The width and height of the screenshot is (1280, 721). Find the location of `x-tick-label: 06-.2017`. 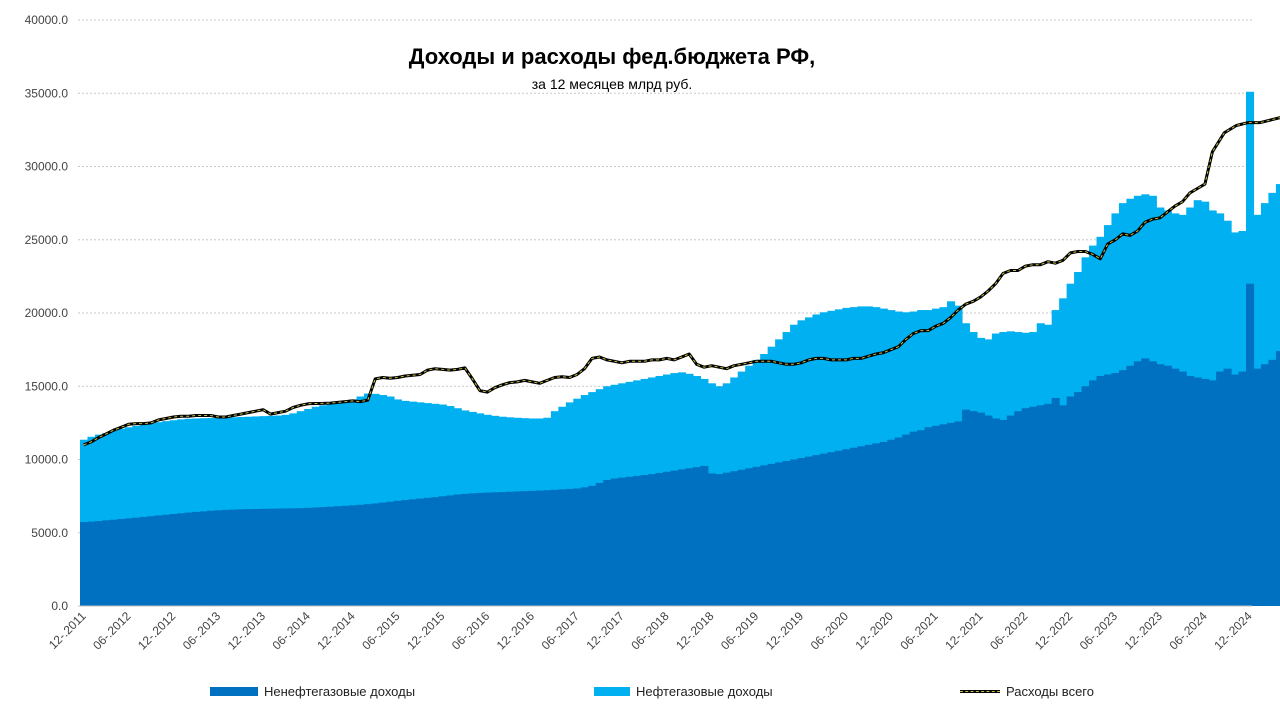

x-tick-label: 06-.2017 is located at coordinates (561, 631).